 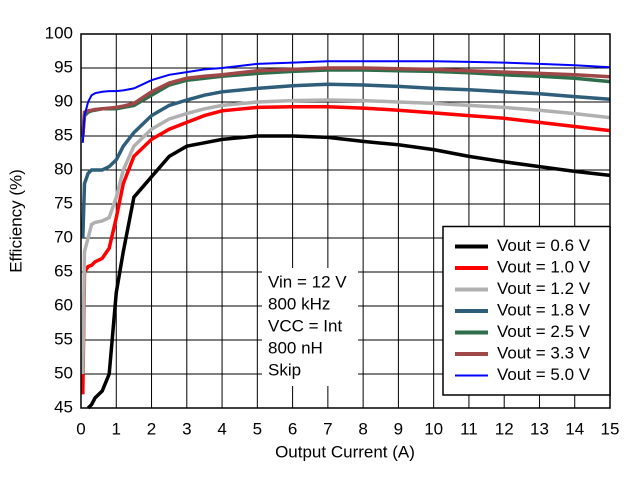 I want to click on annotation: Skip, so click(x=284, y=369).